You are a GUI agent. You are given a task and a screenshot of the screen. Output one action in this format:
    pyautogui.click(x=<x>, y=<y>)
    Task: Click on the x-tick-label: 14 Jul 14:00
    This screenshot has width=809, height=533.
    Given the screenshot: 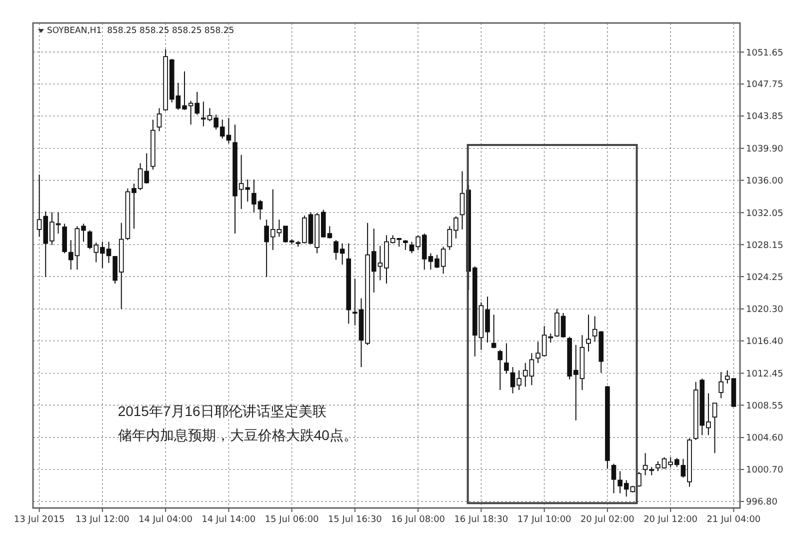 What is the action you would take?
    pyautogui.click(x=229, y=520)
    